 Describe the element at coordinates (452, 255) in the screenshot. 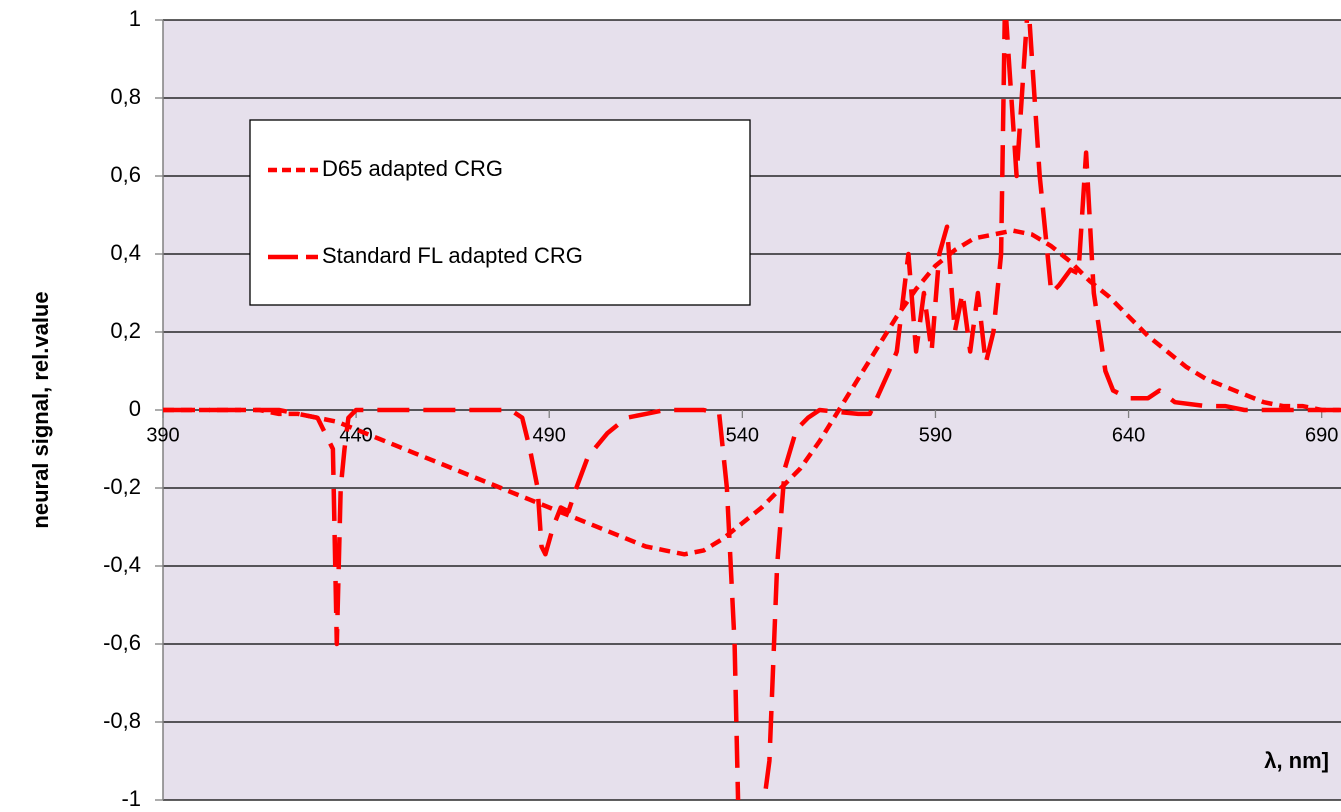

I see `legend-label: Standard FL adapted CRG` at that location.